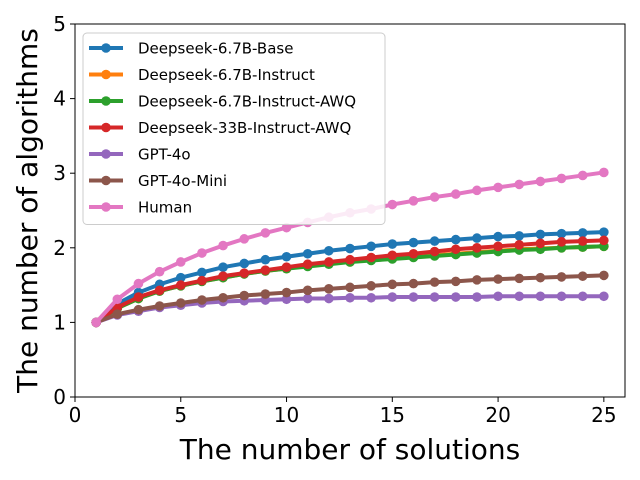 This screenshot has height=480, width=640. I want to click on legend-item: Human, so click(140, 208).